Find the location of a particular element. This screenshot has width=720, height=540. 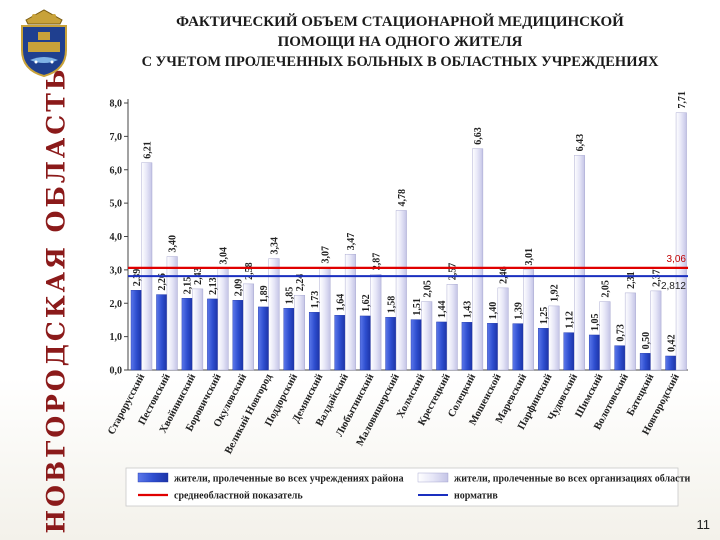

coat-of-arms-icon is located at coordinates (44, 43).